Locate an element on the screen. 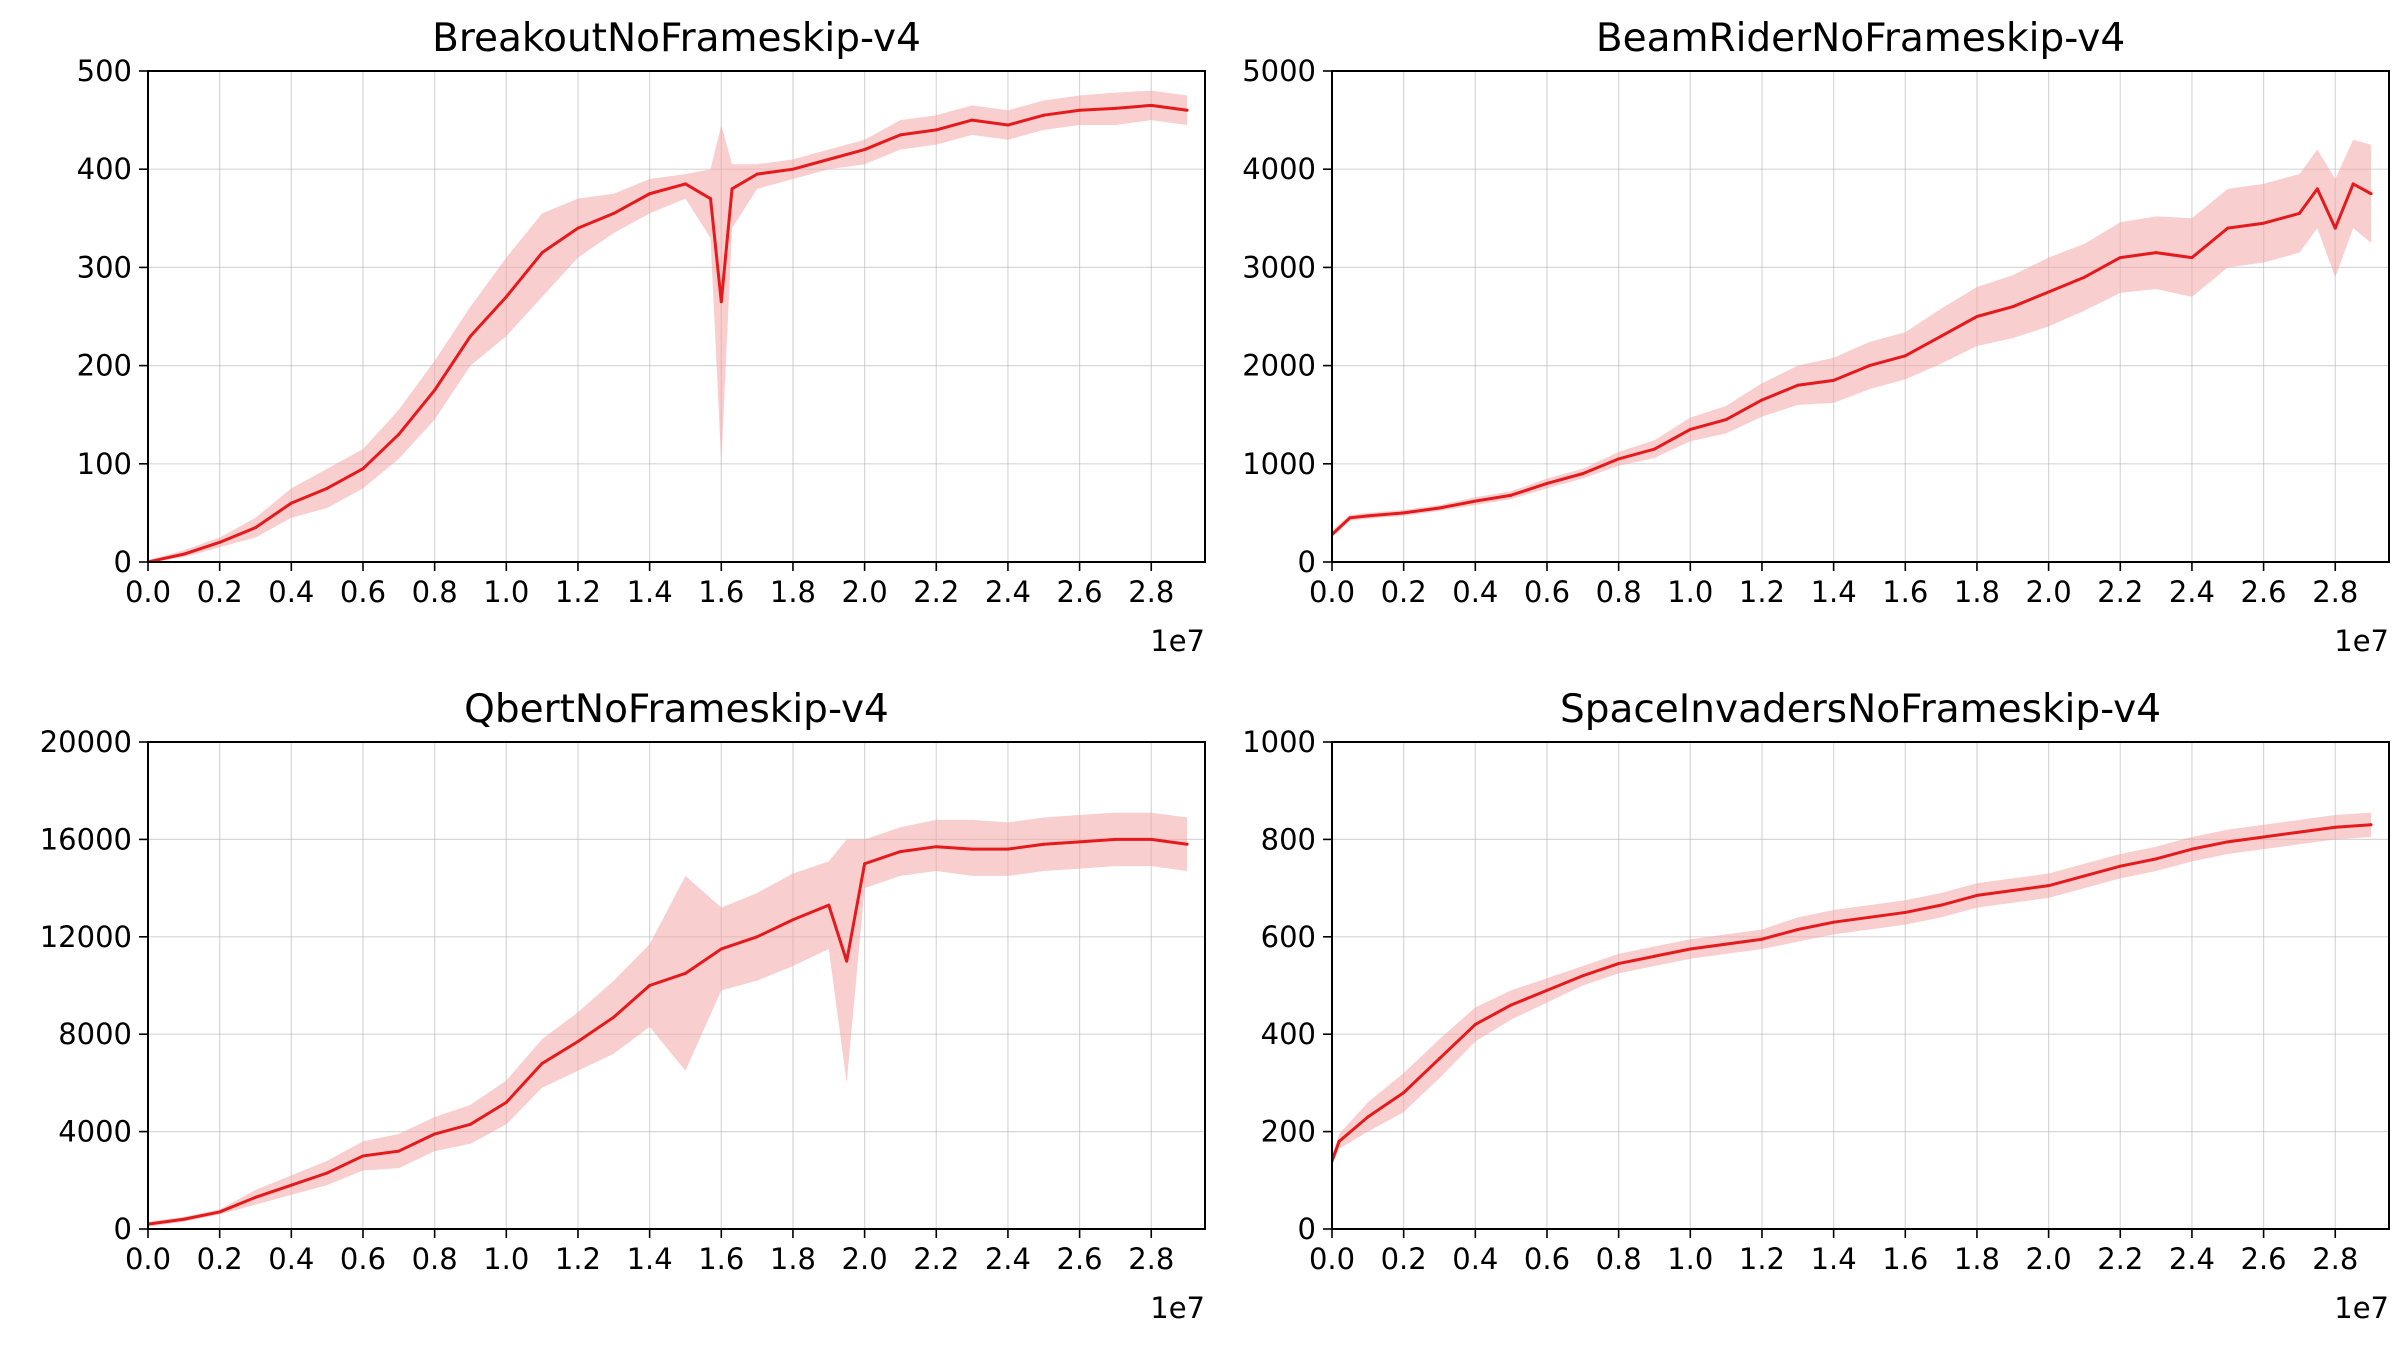 The width and height of the screenshot is (2400, 1350). y-tick-label: 400 is located at coordinates (104, 169).